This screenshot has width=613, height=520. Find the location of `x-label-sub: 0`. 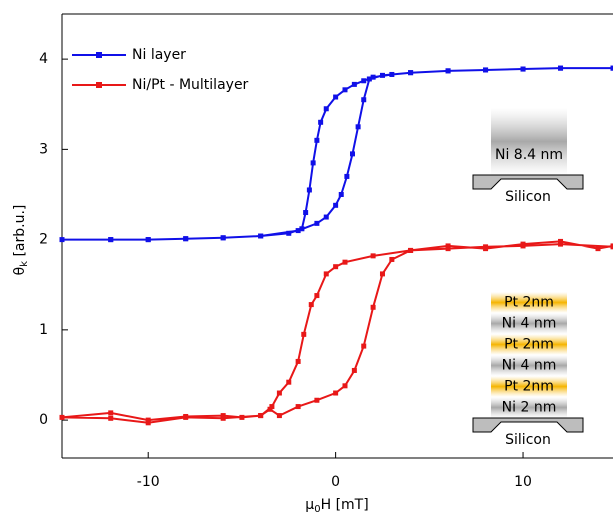

x-label-sub: 0 is located at coordinates (317, 509).